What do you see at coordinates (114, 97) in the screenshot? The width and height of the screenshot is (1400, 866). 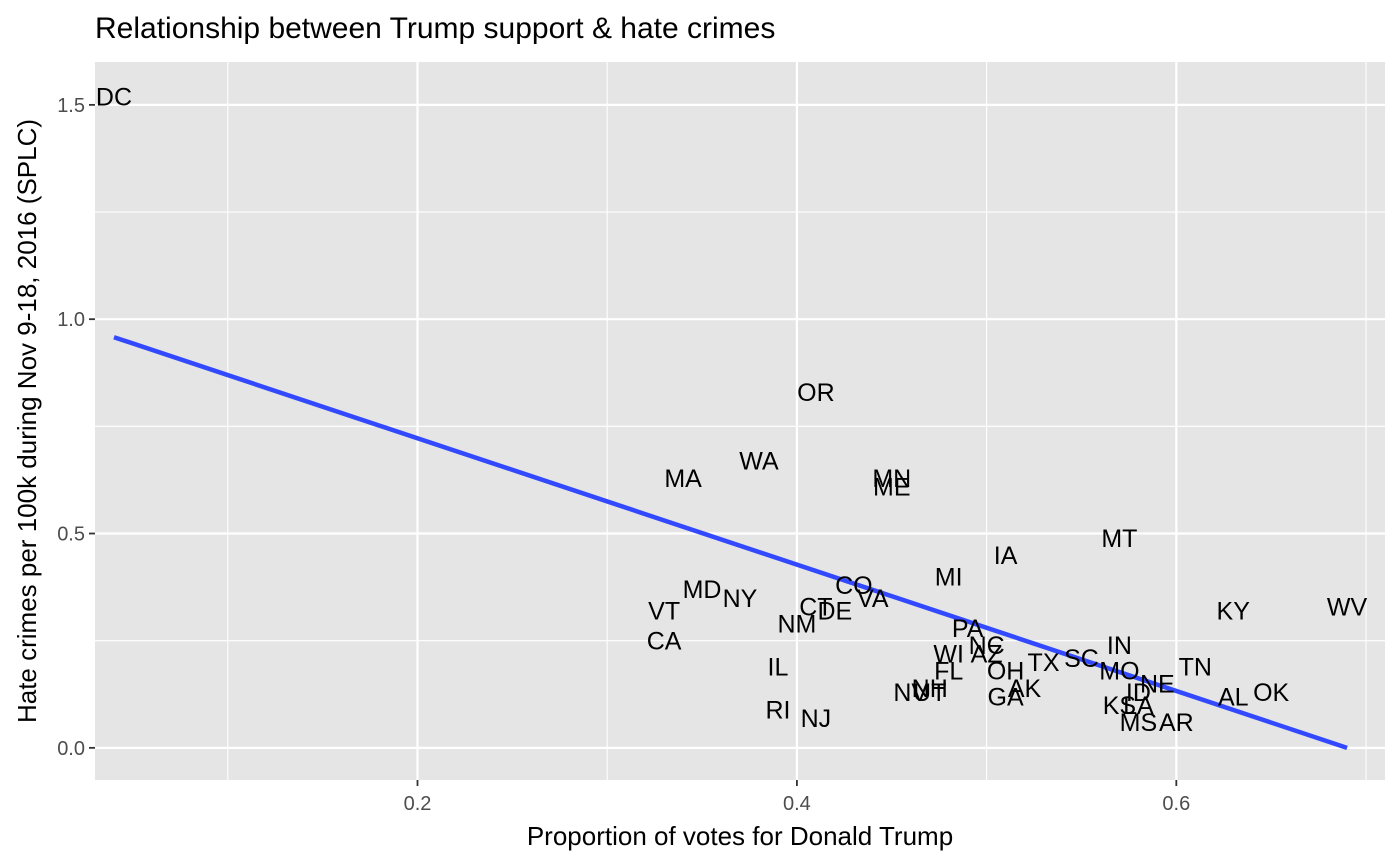 I see `point-label-dc: DC` at bounding box center [114, 97].